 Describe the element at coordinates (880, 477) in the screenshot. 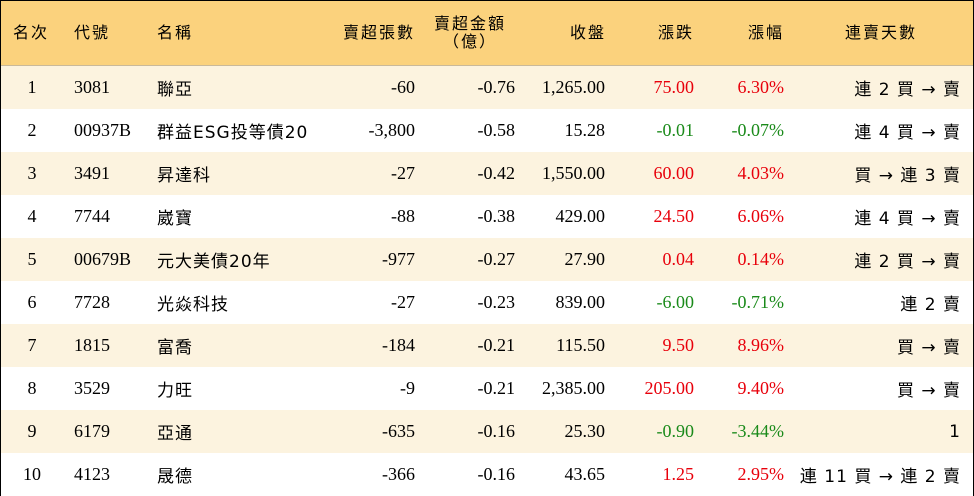

I see `streak-cell: 連 11 買 → 連 2 賣` at that location.